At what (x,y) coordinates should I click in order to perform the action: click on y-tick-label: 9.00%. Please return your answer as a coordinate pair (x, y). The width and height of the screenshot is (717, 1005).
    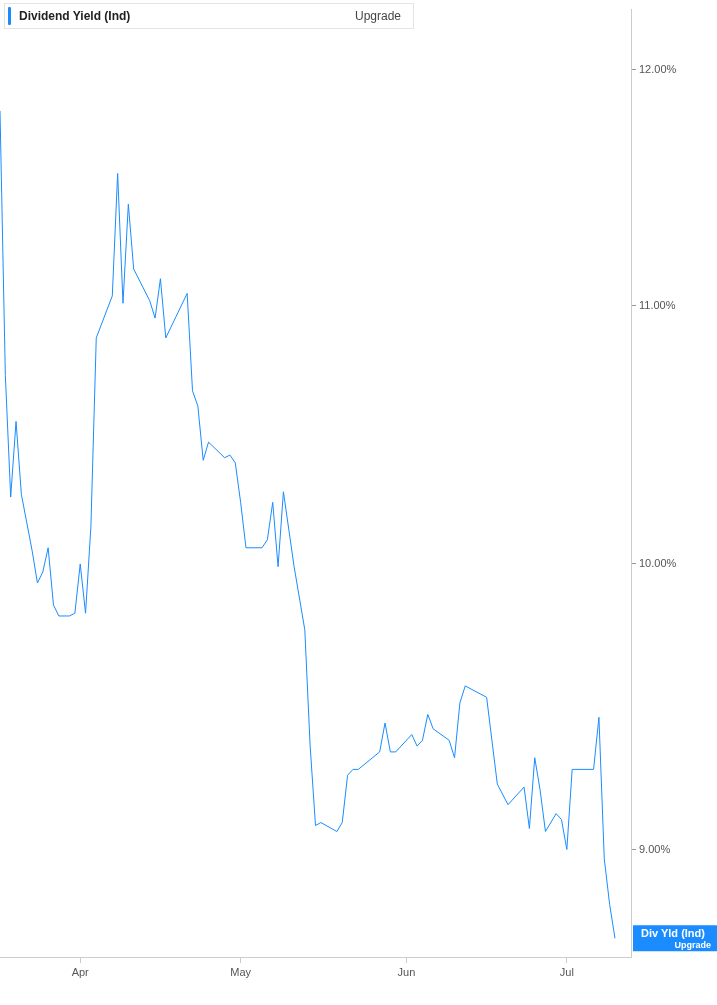
    Looking at the image, I should click on (655, 848).